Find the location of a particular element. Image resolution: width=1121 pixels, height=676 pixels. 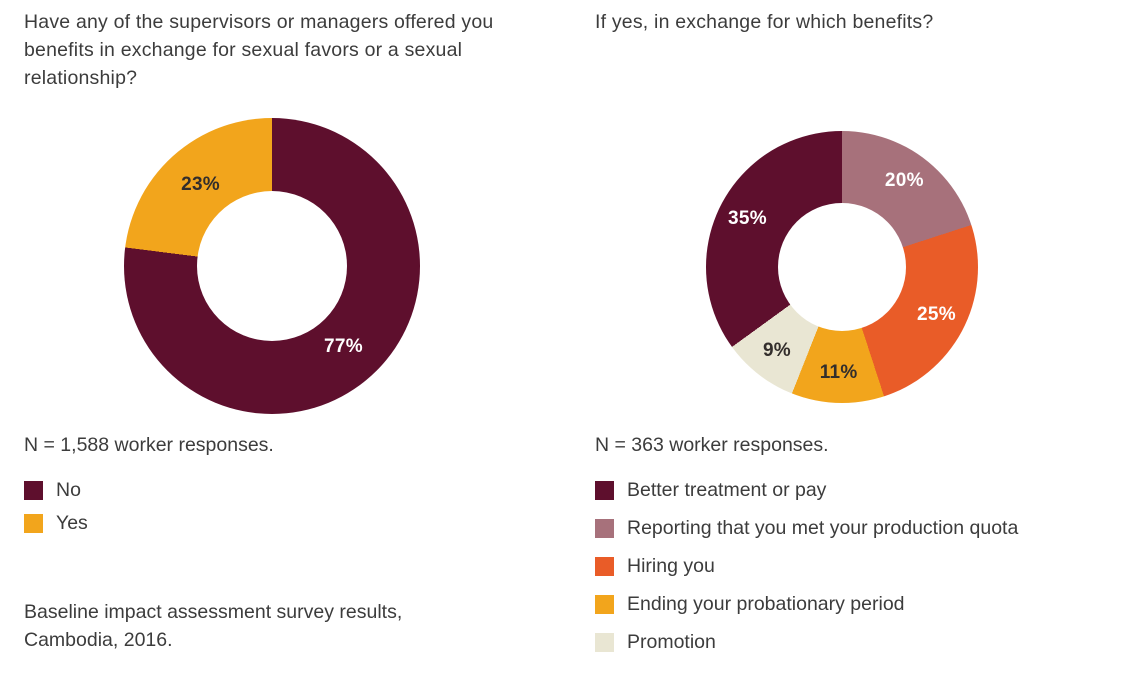

slice-percentage-label: 20% is located at coordinates (904, 181).